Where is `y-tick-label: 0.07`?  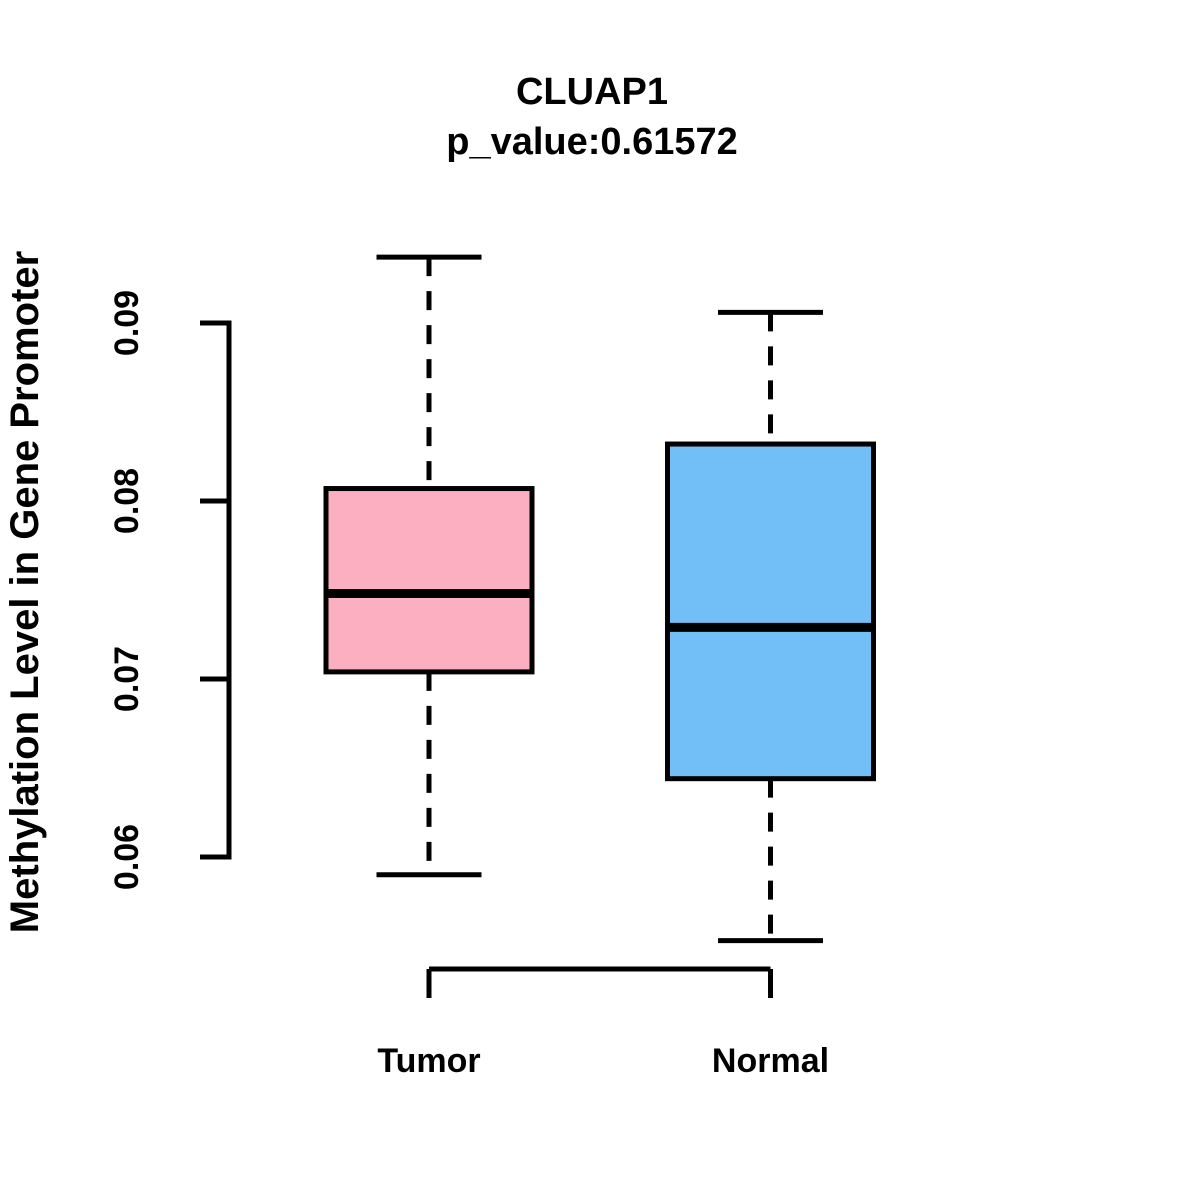
y-tick-label: 0.07 is located at coordinates (127, 679).